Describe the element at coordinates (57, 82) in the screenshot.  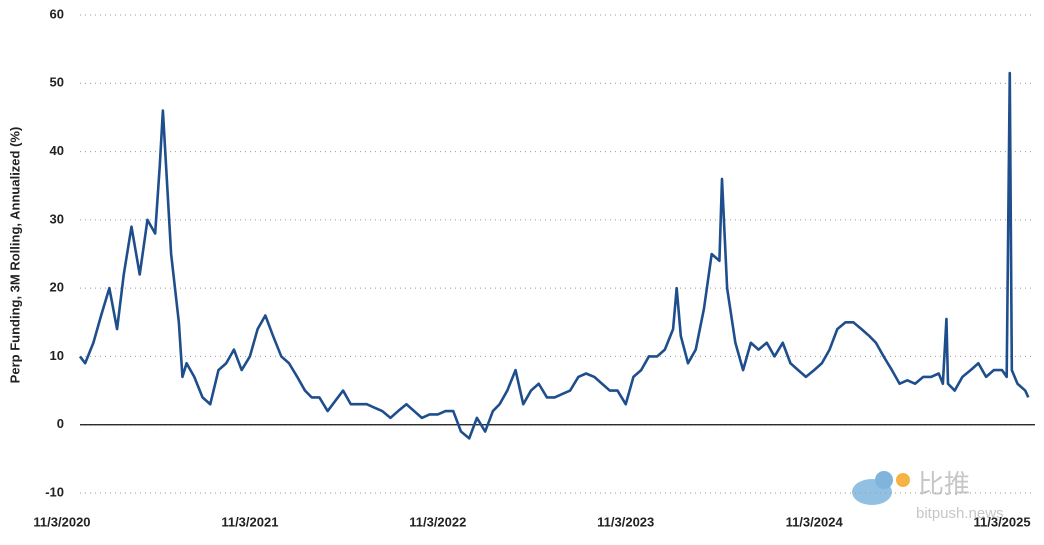
I see `y-tick-label: 50` at that location.